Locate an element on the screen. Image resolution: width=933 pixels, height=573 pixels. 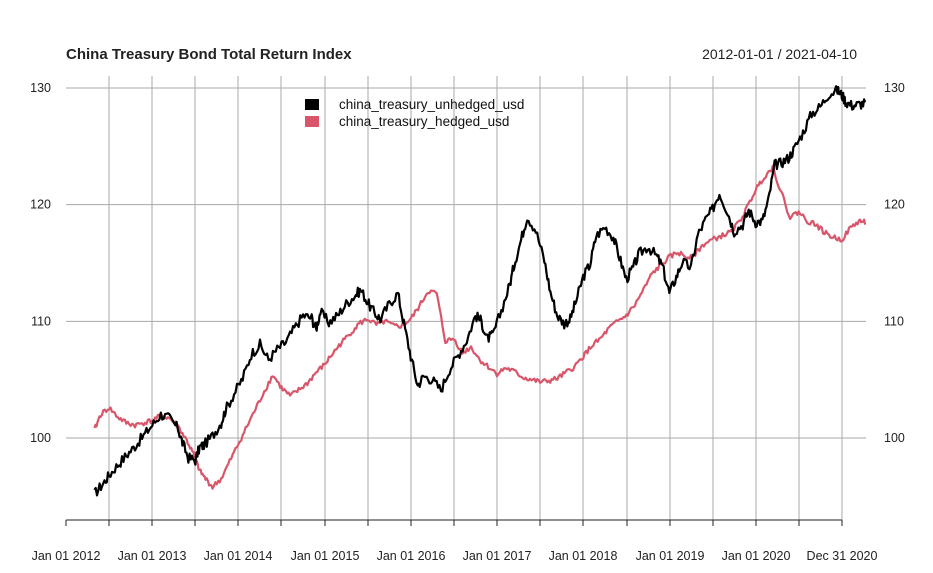
y-tick-label-right-0: 100 is located at coordinates (894, 438).